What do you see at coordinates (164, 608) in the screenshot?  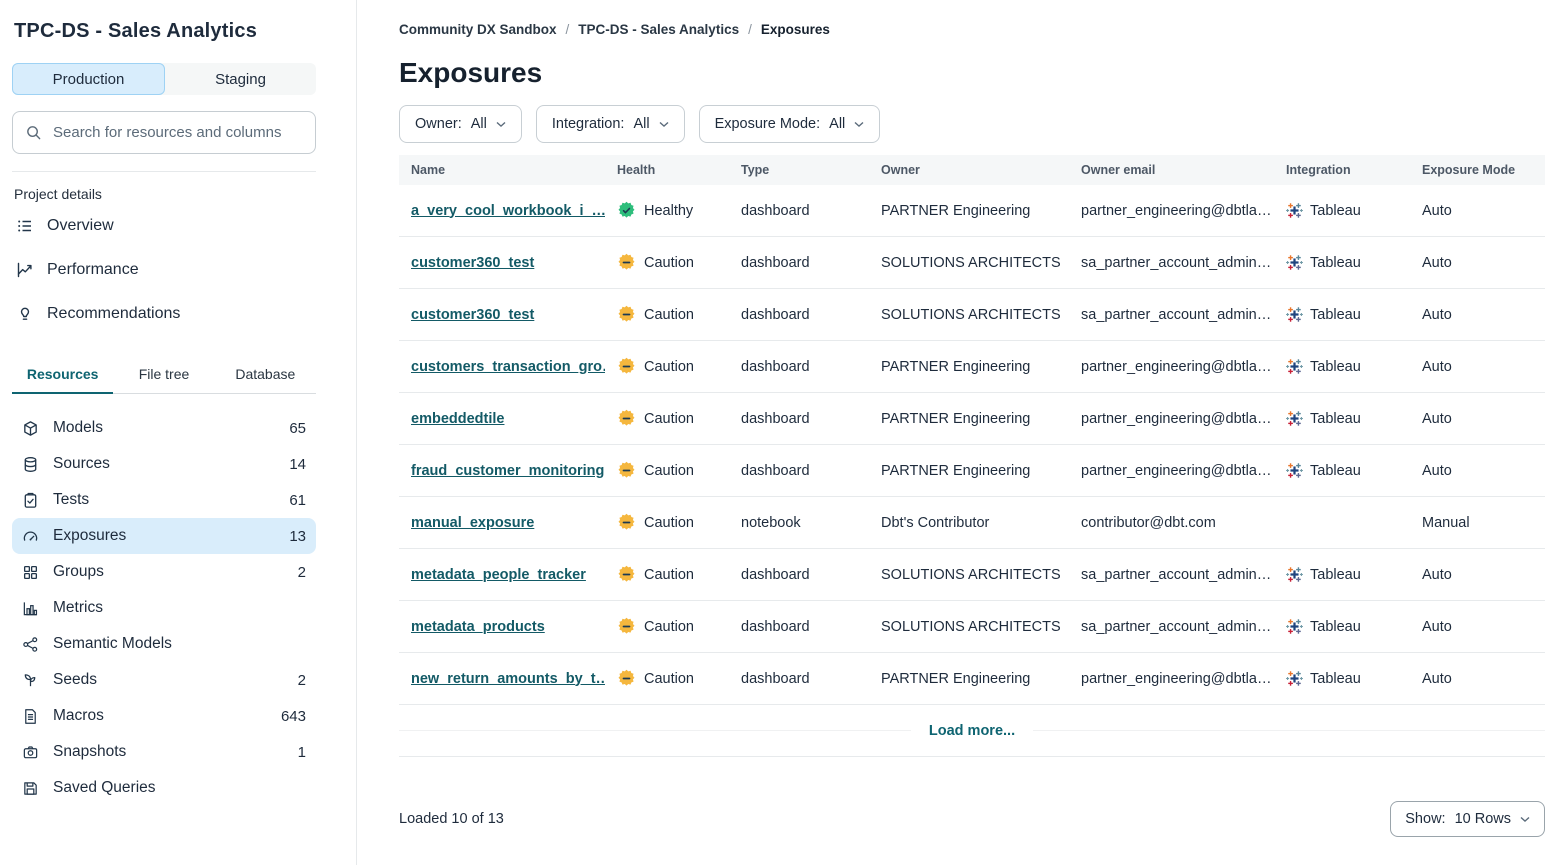 I see `sidebar-item-metrics: Metrics` at bounding box center [164, 608].